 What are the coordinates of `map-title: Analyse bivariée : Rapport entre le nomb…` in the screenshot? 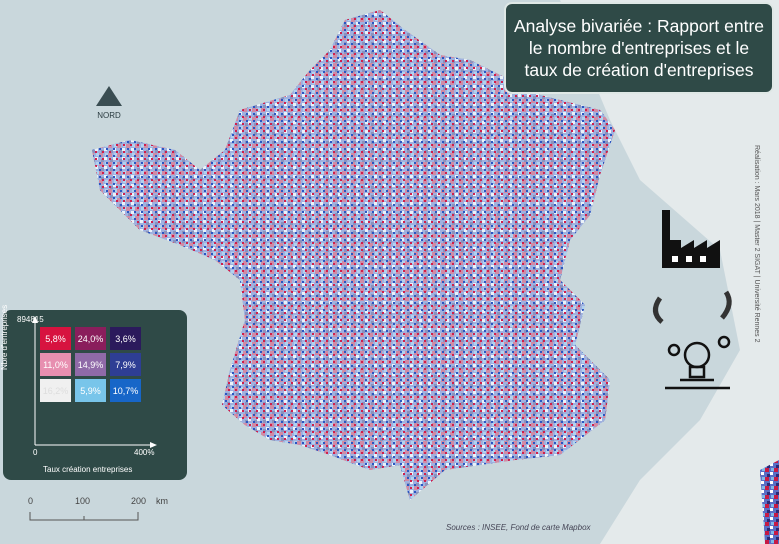 It's located at (639, 48).